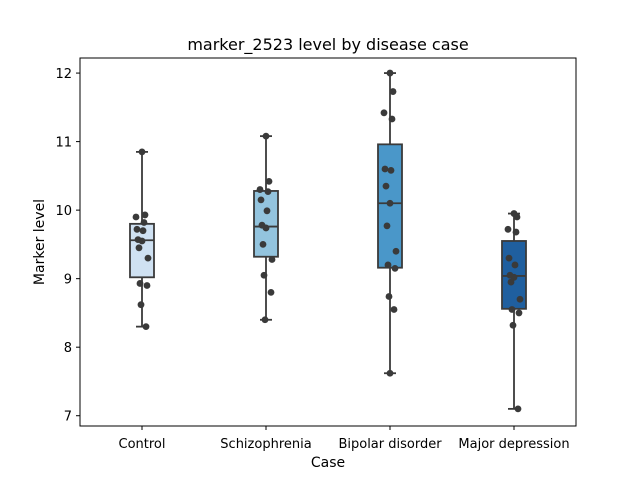 The image size is (640, 480). I want to click on x-tick-label: Bipolar disorder, so click(390, 444).